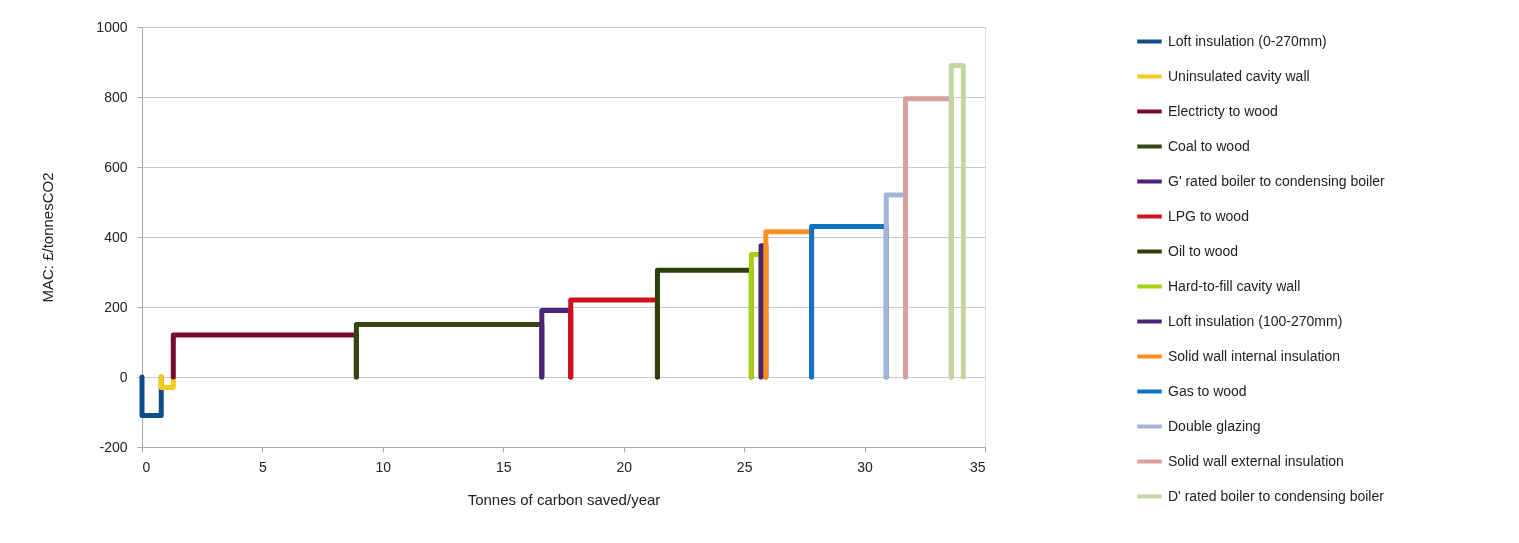  What do you see at coordinates (1247, 40) in the screenshot?
I see `legend-label: Loft insulation (0-270mm)` at bounding box center [1247, 40].